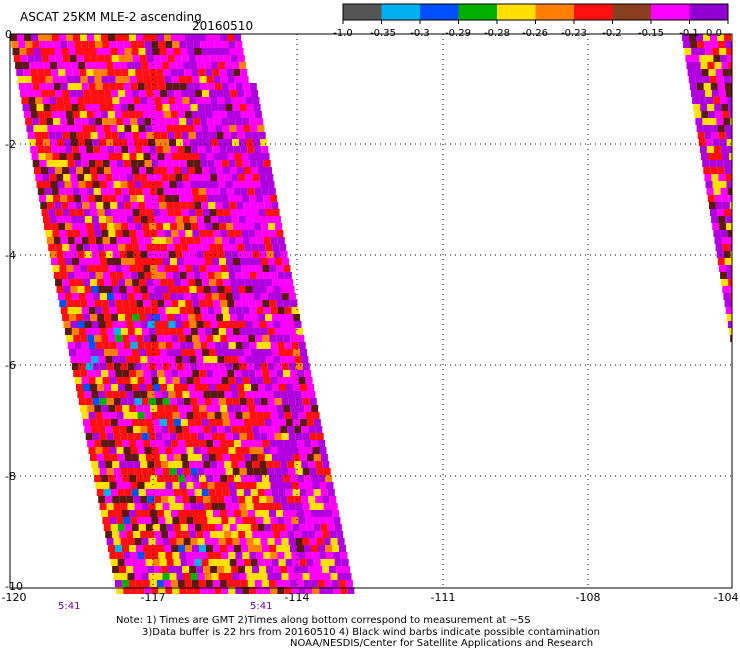 The image size is (740, 650). What do you see at coordinates (458, 33) in the screenshot?
I see `colorbar-label: -0.29` at bounding box center [458, 33].